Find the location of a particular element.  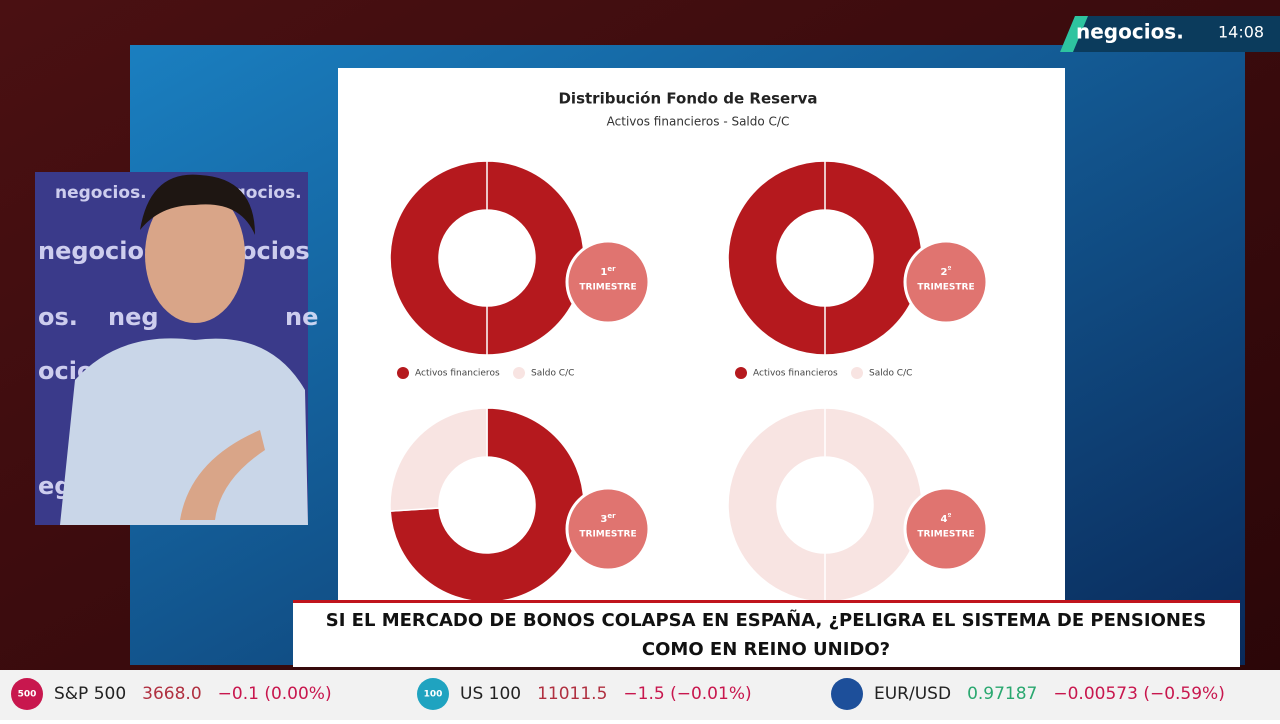

presenter-shirt is located at coordinates (184, 431).